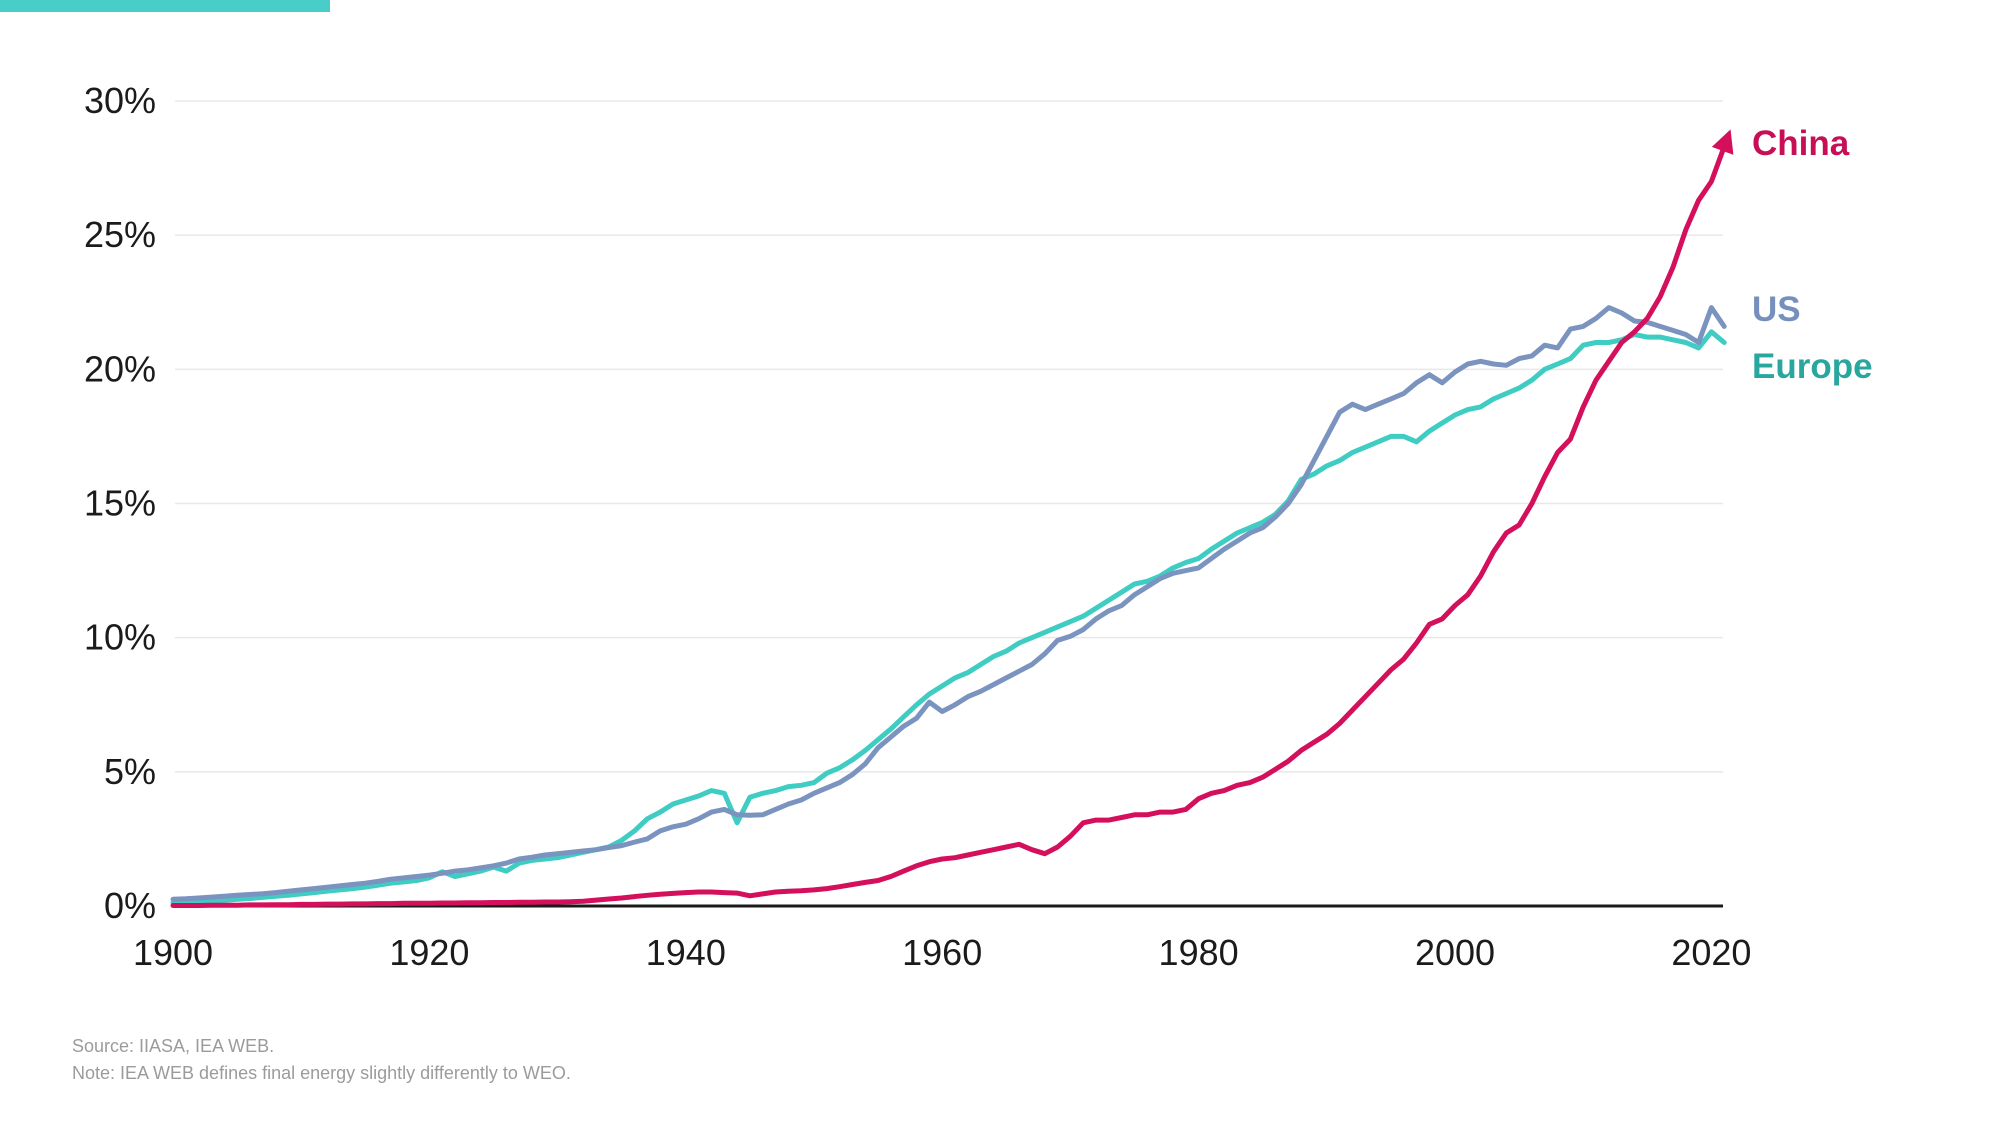 The image size is (2000, 1125). Describe the element at coordinates (130, 905) in the screenshot. I see `y-tick-label: 0%` at that location.